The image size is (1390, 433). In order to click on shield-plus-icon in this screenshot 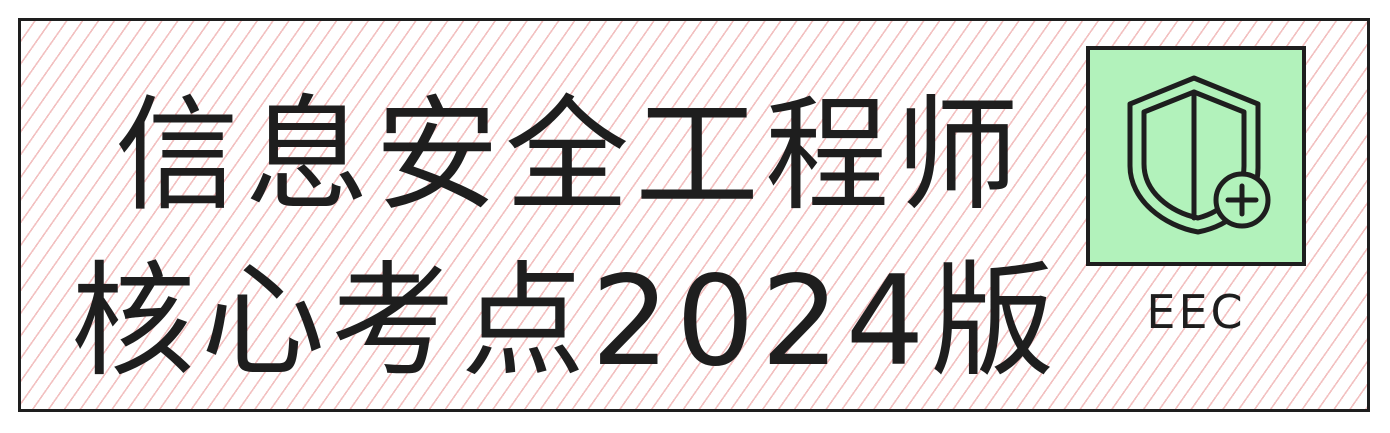, I will do `click(1199, 155)`.